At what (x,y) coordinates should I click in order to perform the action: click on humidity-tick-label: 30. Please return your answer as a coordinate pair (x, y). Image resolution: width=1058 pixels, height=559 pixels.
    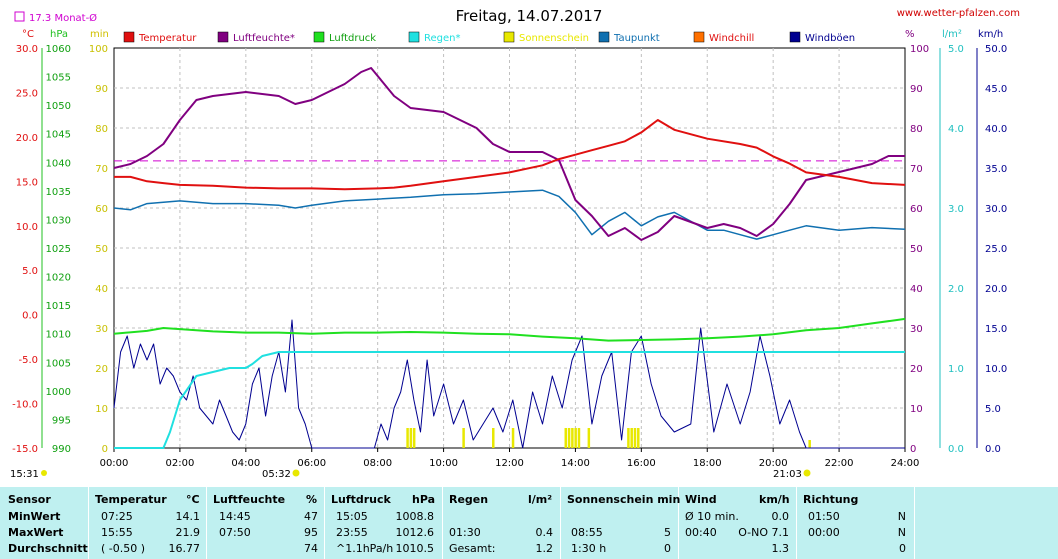
    Looking at the image, I should click on (916, 329).